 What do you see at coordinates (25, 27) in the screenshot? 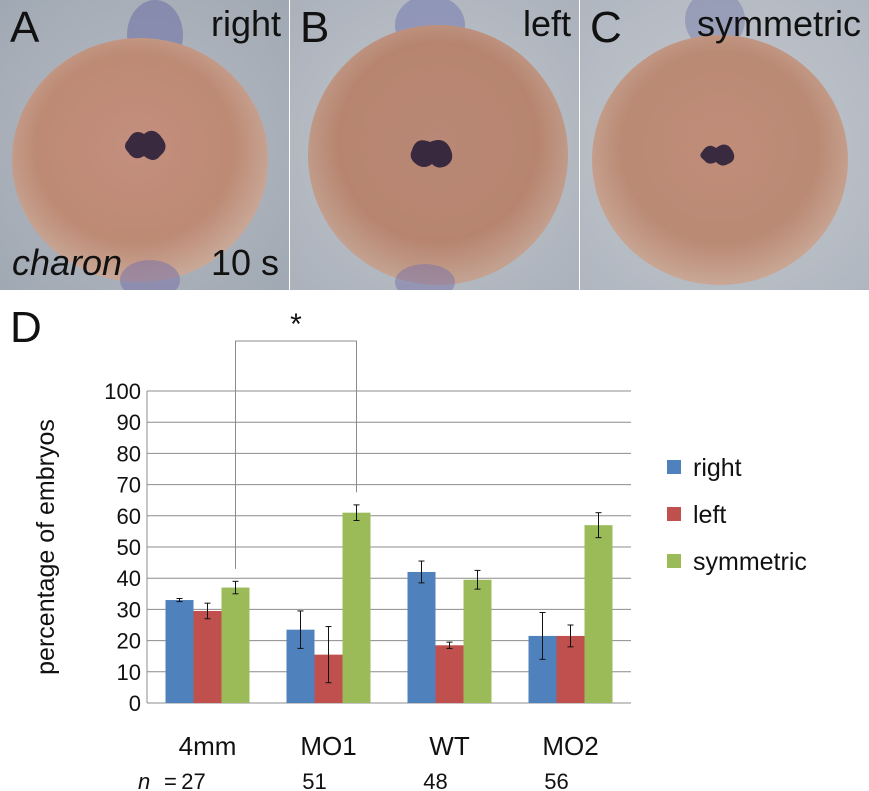
I see `panel-letter-a: A` at bounding box center [25, 27].